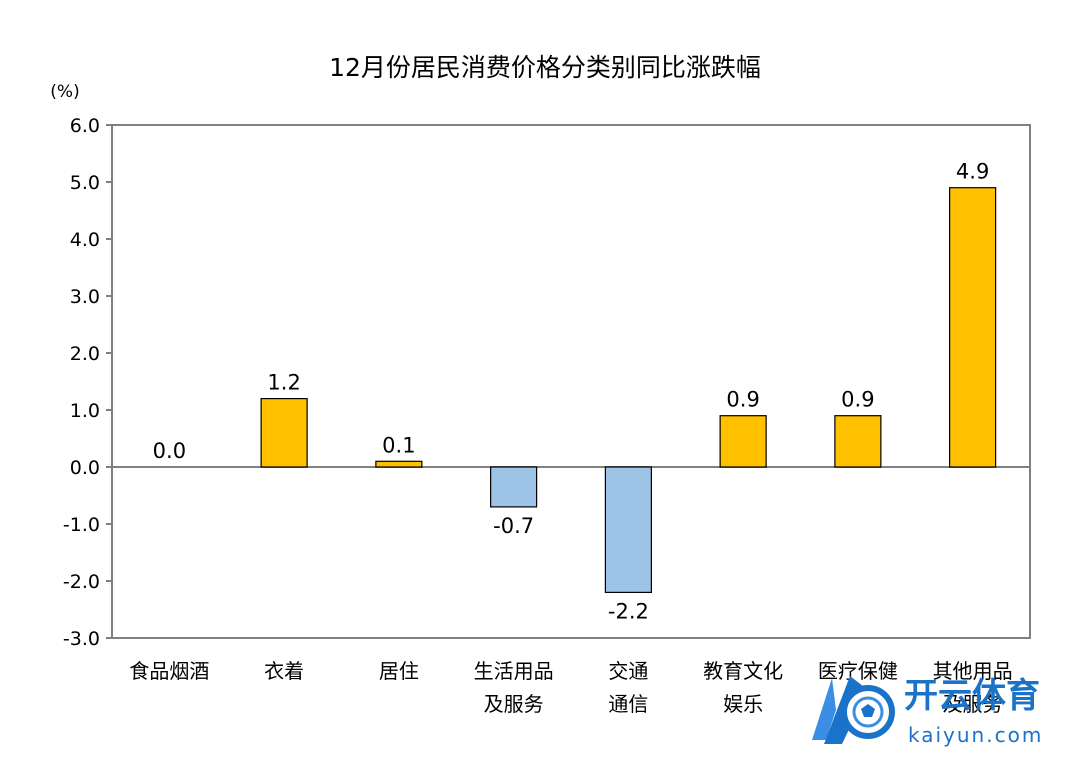  I want to click on x-tick-label: 娱乐, so click(743, 704).